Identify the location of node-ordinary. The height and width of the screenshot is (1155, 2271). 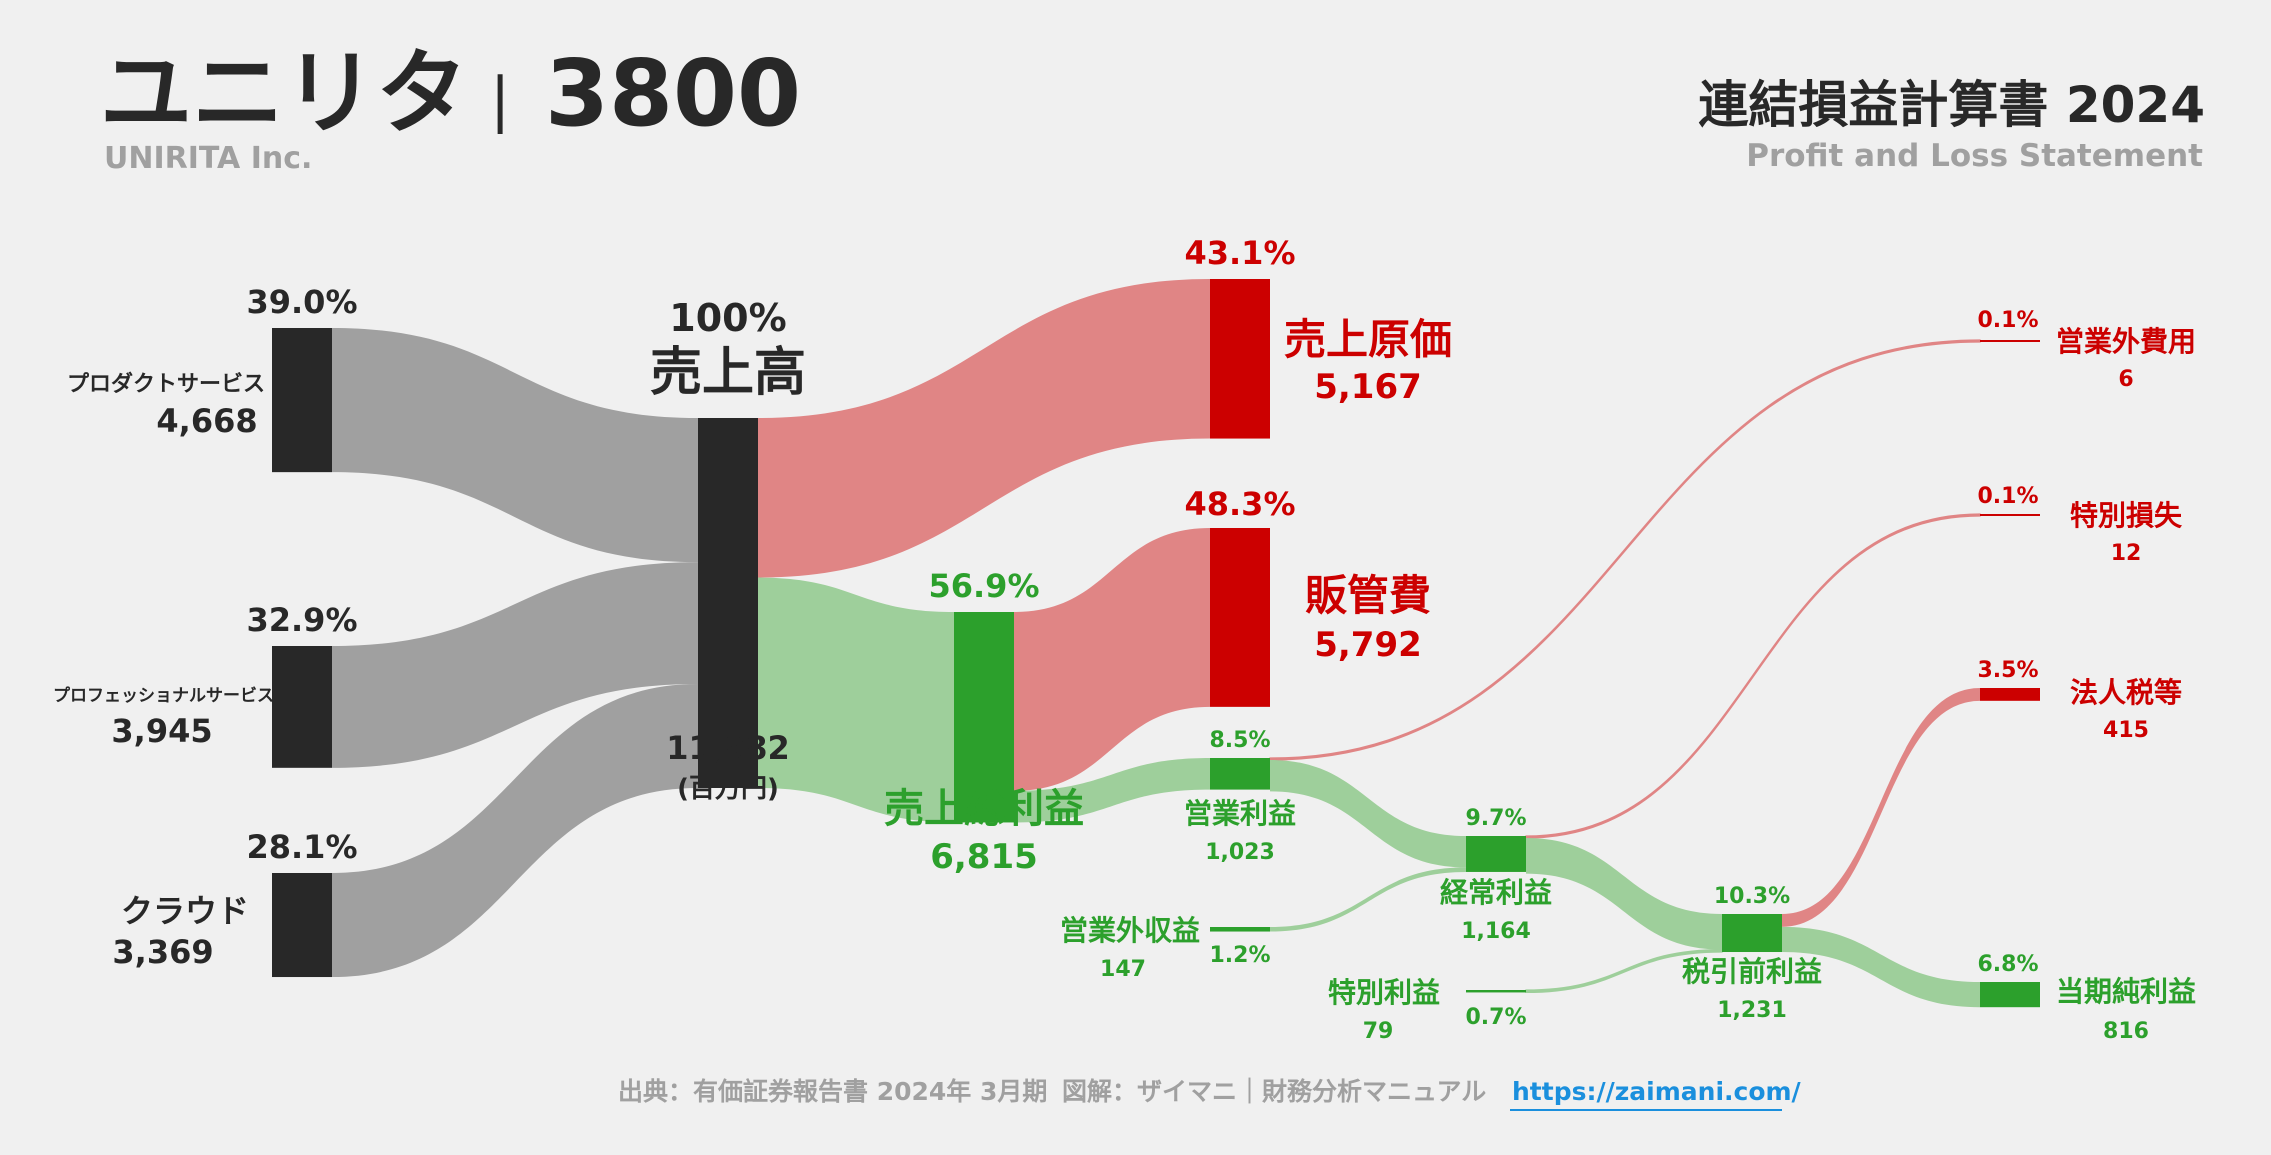
(1496, 854).